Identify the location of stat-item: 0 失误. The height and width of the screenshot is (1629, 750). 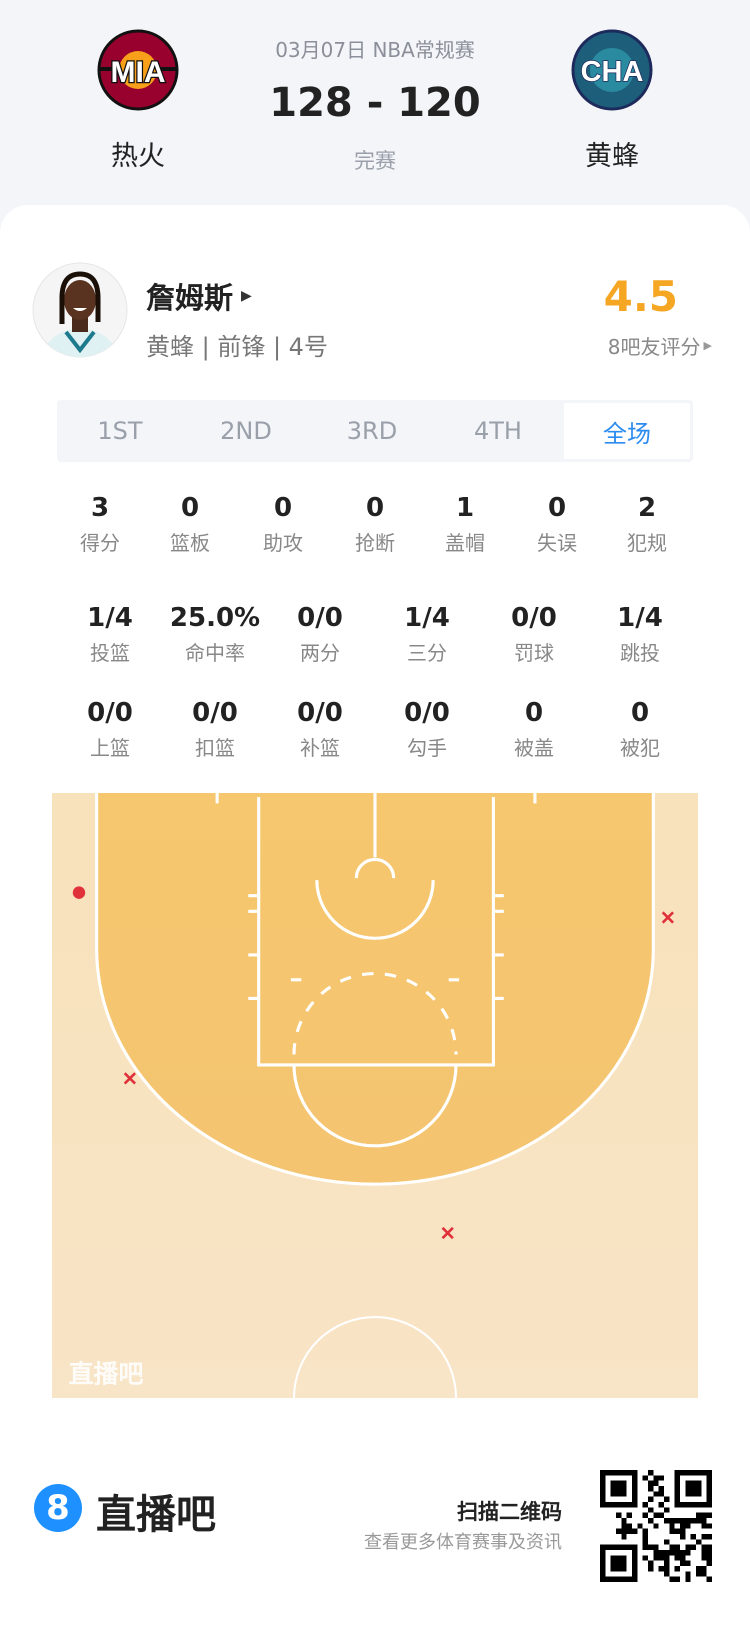
(557, 523).